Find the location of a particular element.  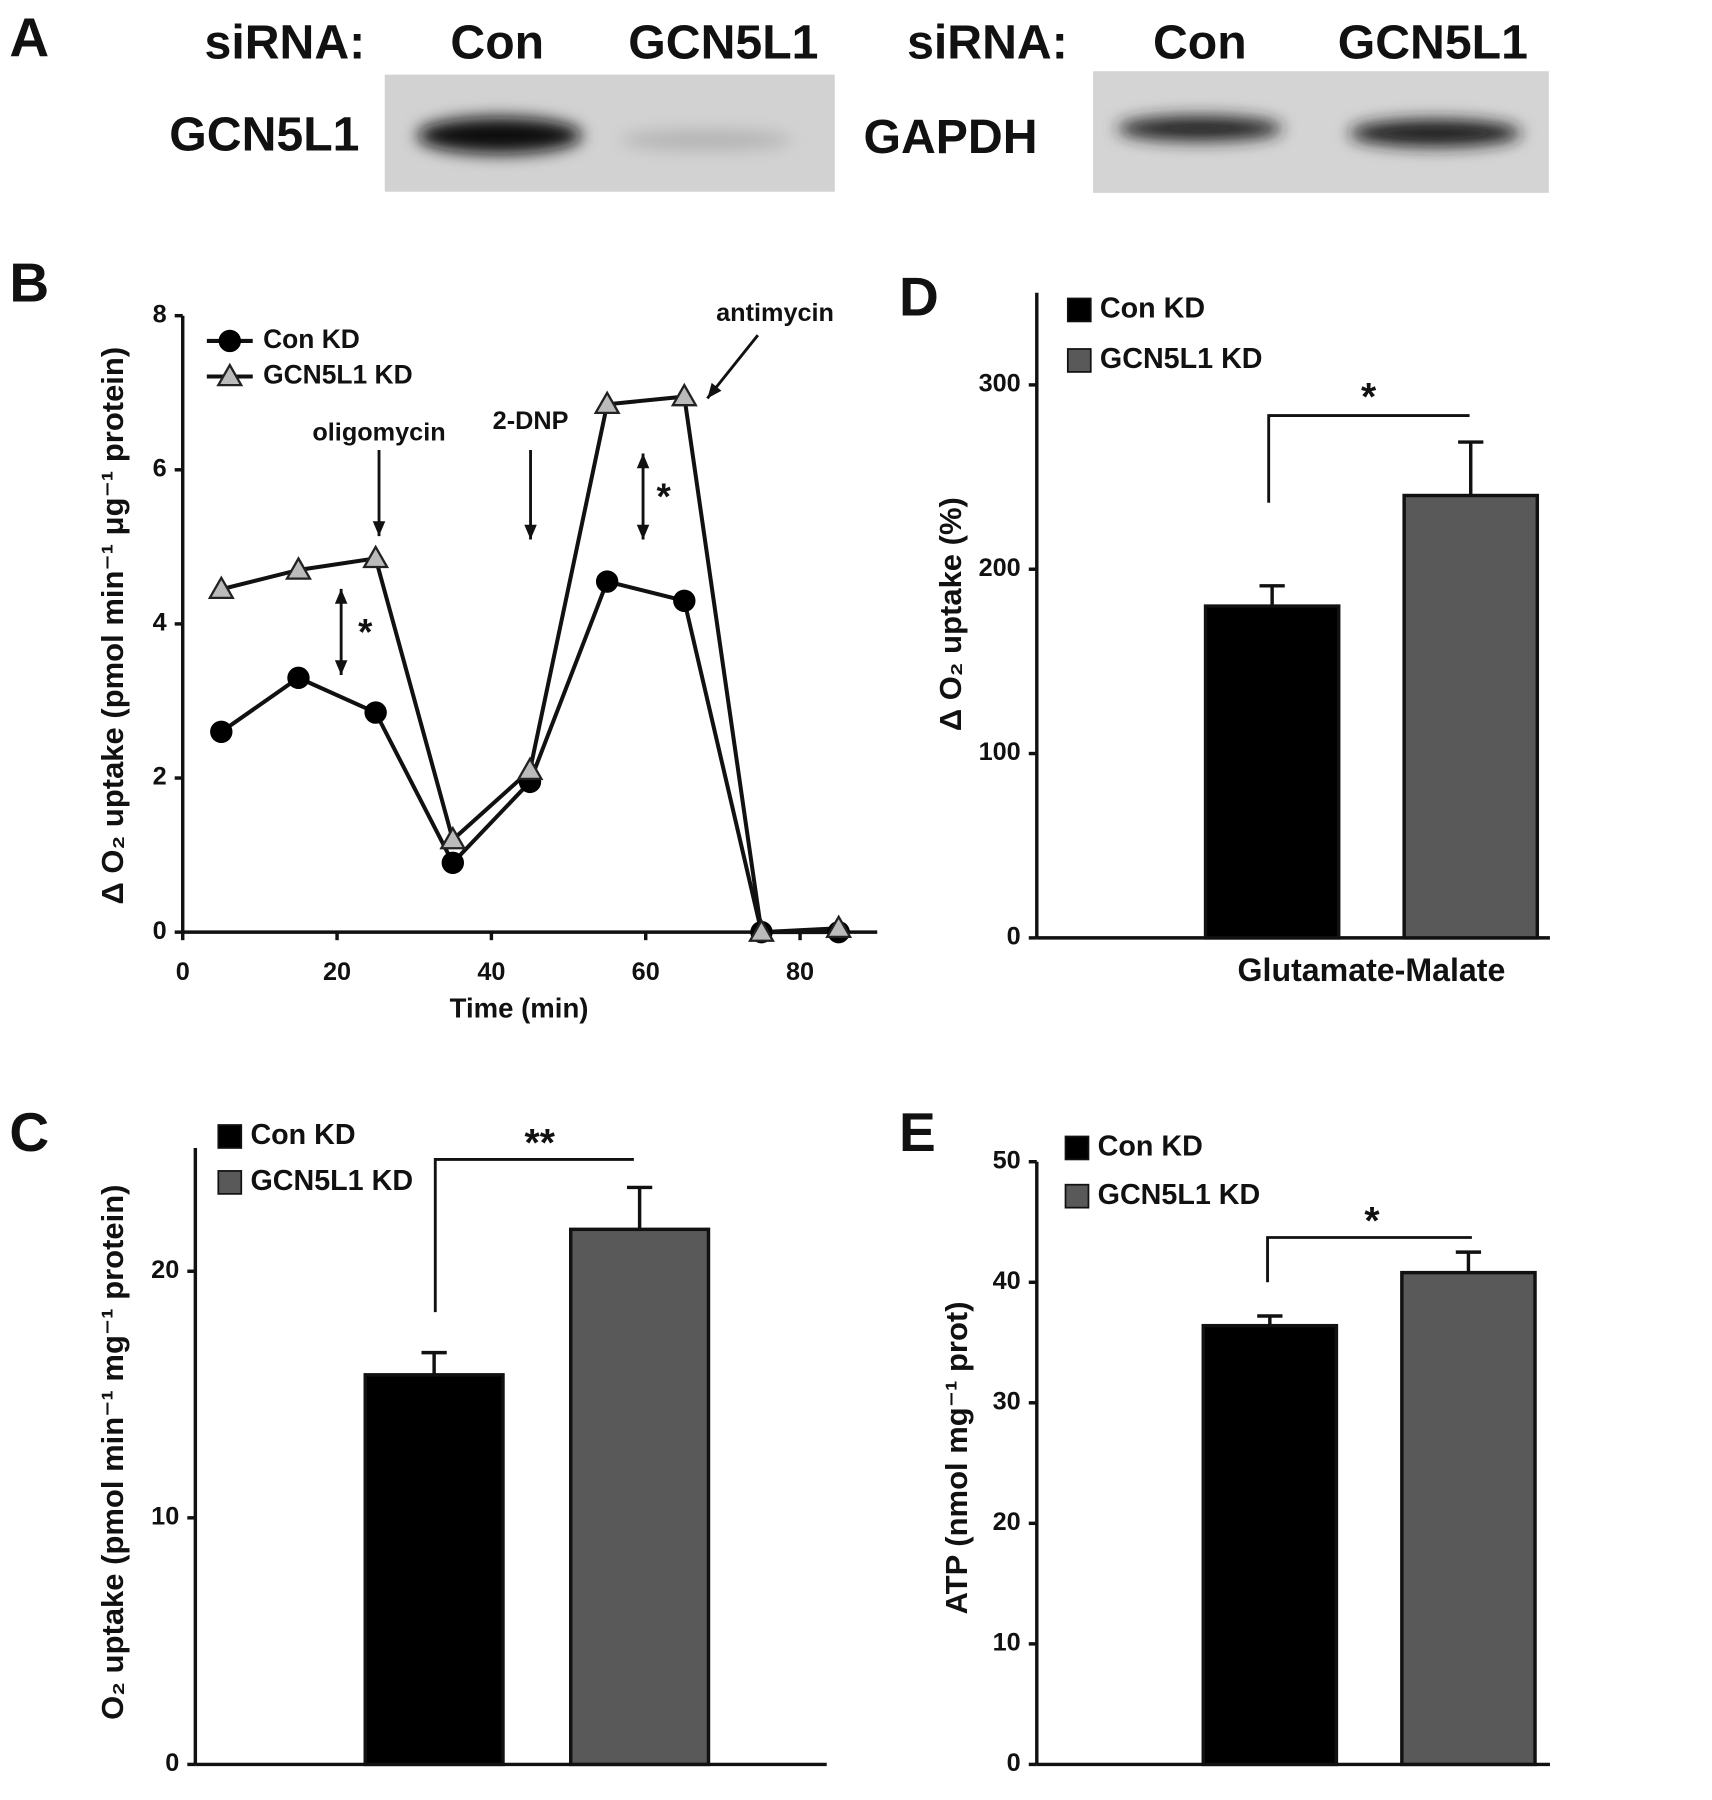

x-tick-label: 40 is located at coordinates (491, 972).